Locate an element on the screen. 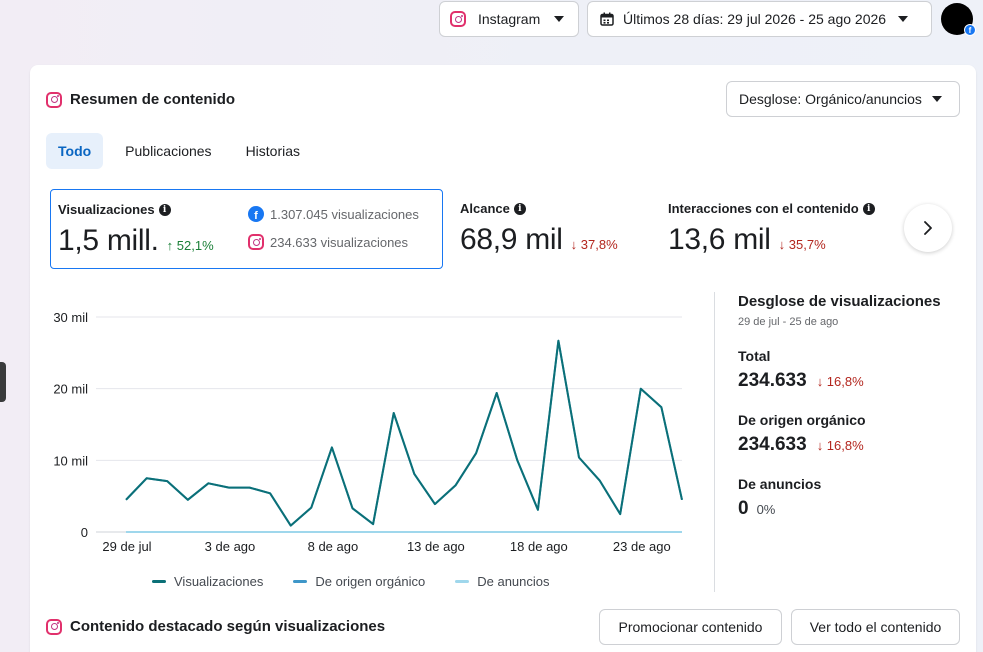 The height and width of the screenshot is (652, 983). breakdown-date: 29 de jul - 25 de ago is located at coordinates (788, 322).